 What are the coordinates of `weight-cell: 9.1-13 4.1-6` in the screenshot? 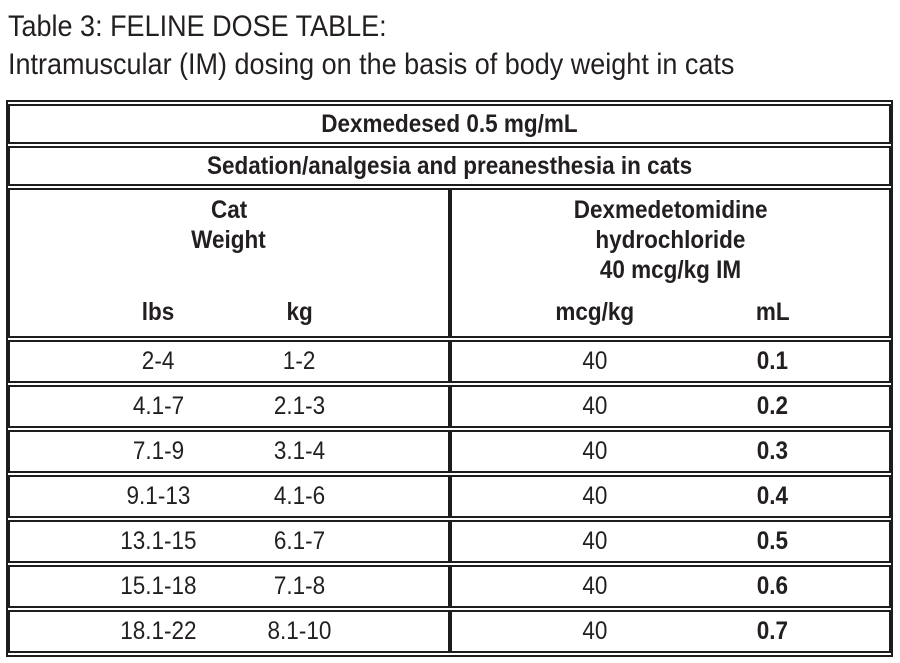 It's located at (229, 496).